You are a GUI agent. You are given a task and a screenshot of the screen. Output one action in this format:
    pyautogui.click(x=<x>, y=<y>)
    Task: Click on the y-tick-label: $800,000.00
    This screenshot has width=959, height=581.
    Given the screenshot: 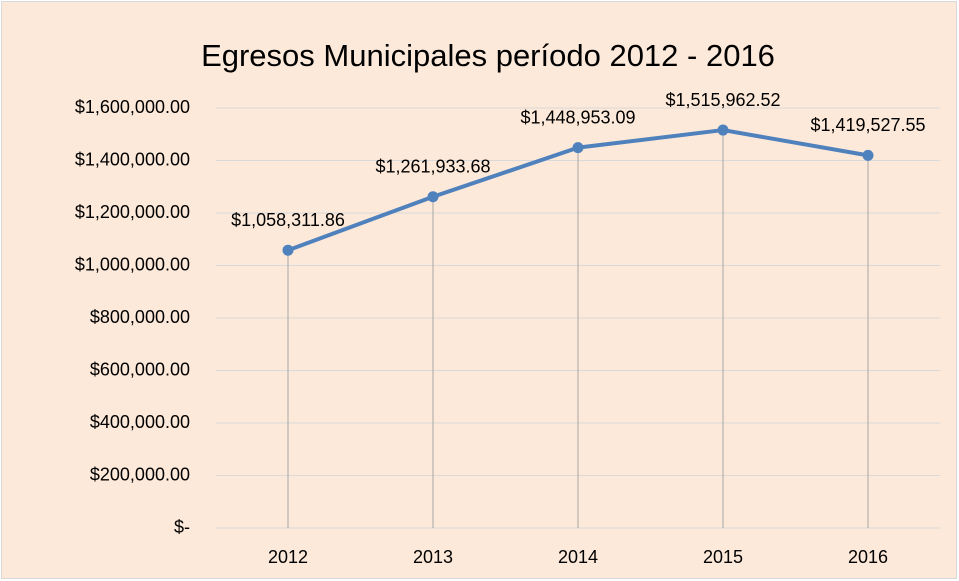 What is the action you would take?
    pyautogui.click(x=140, y=317)
    